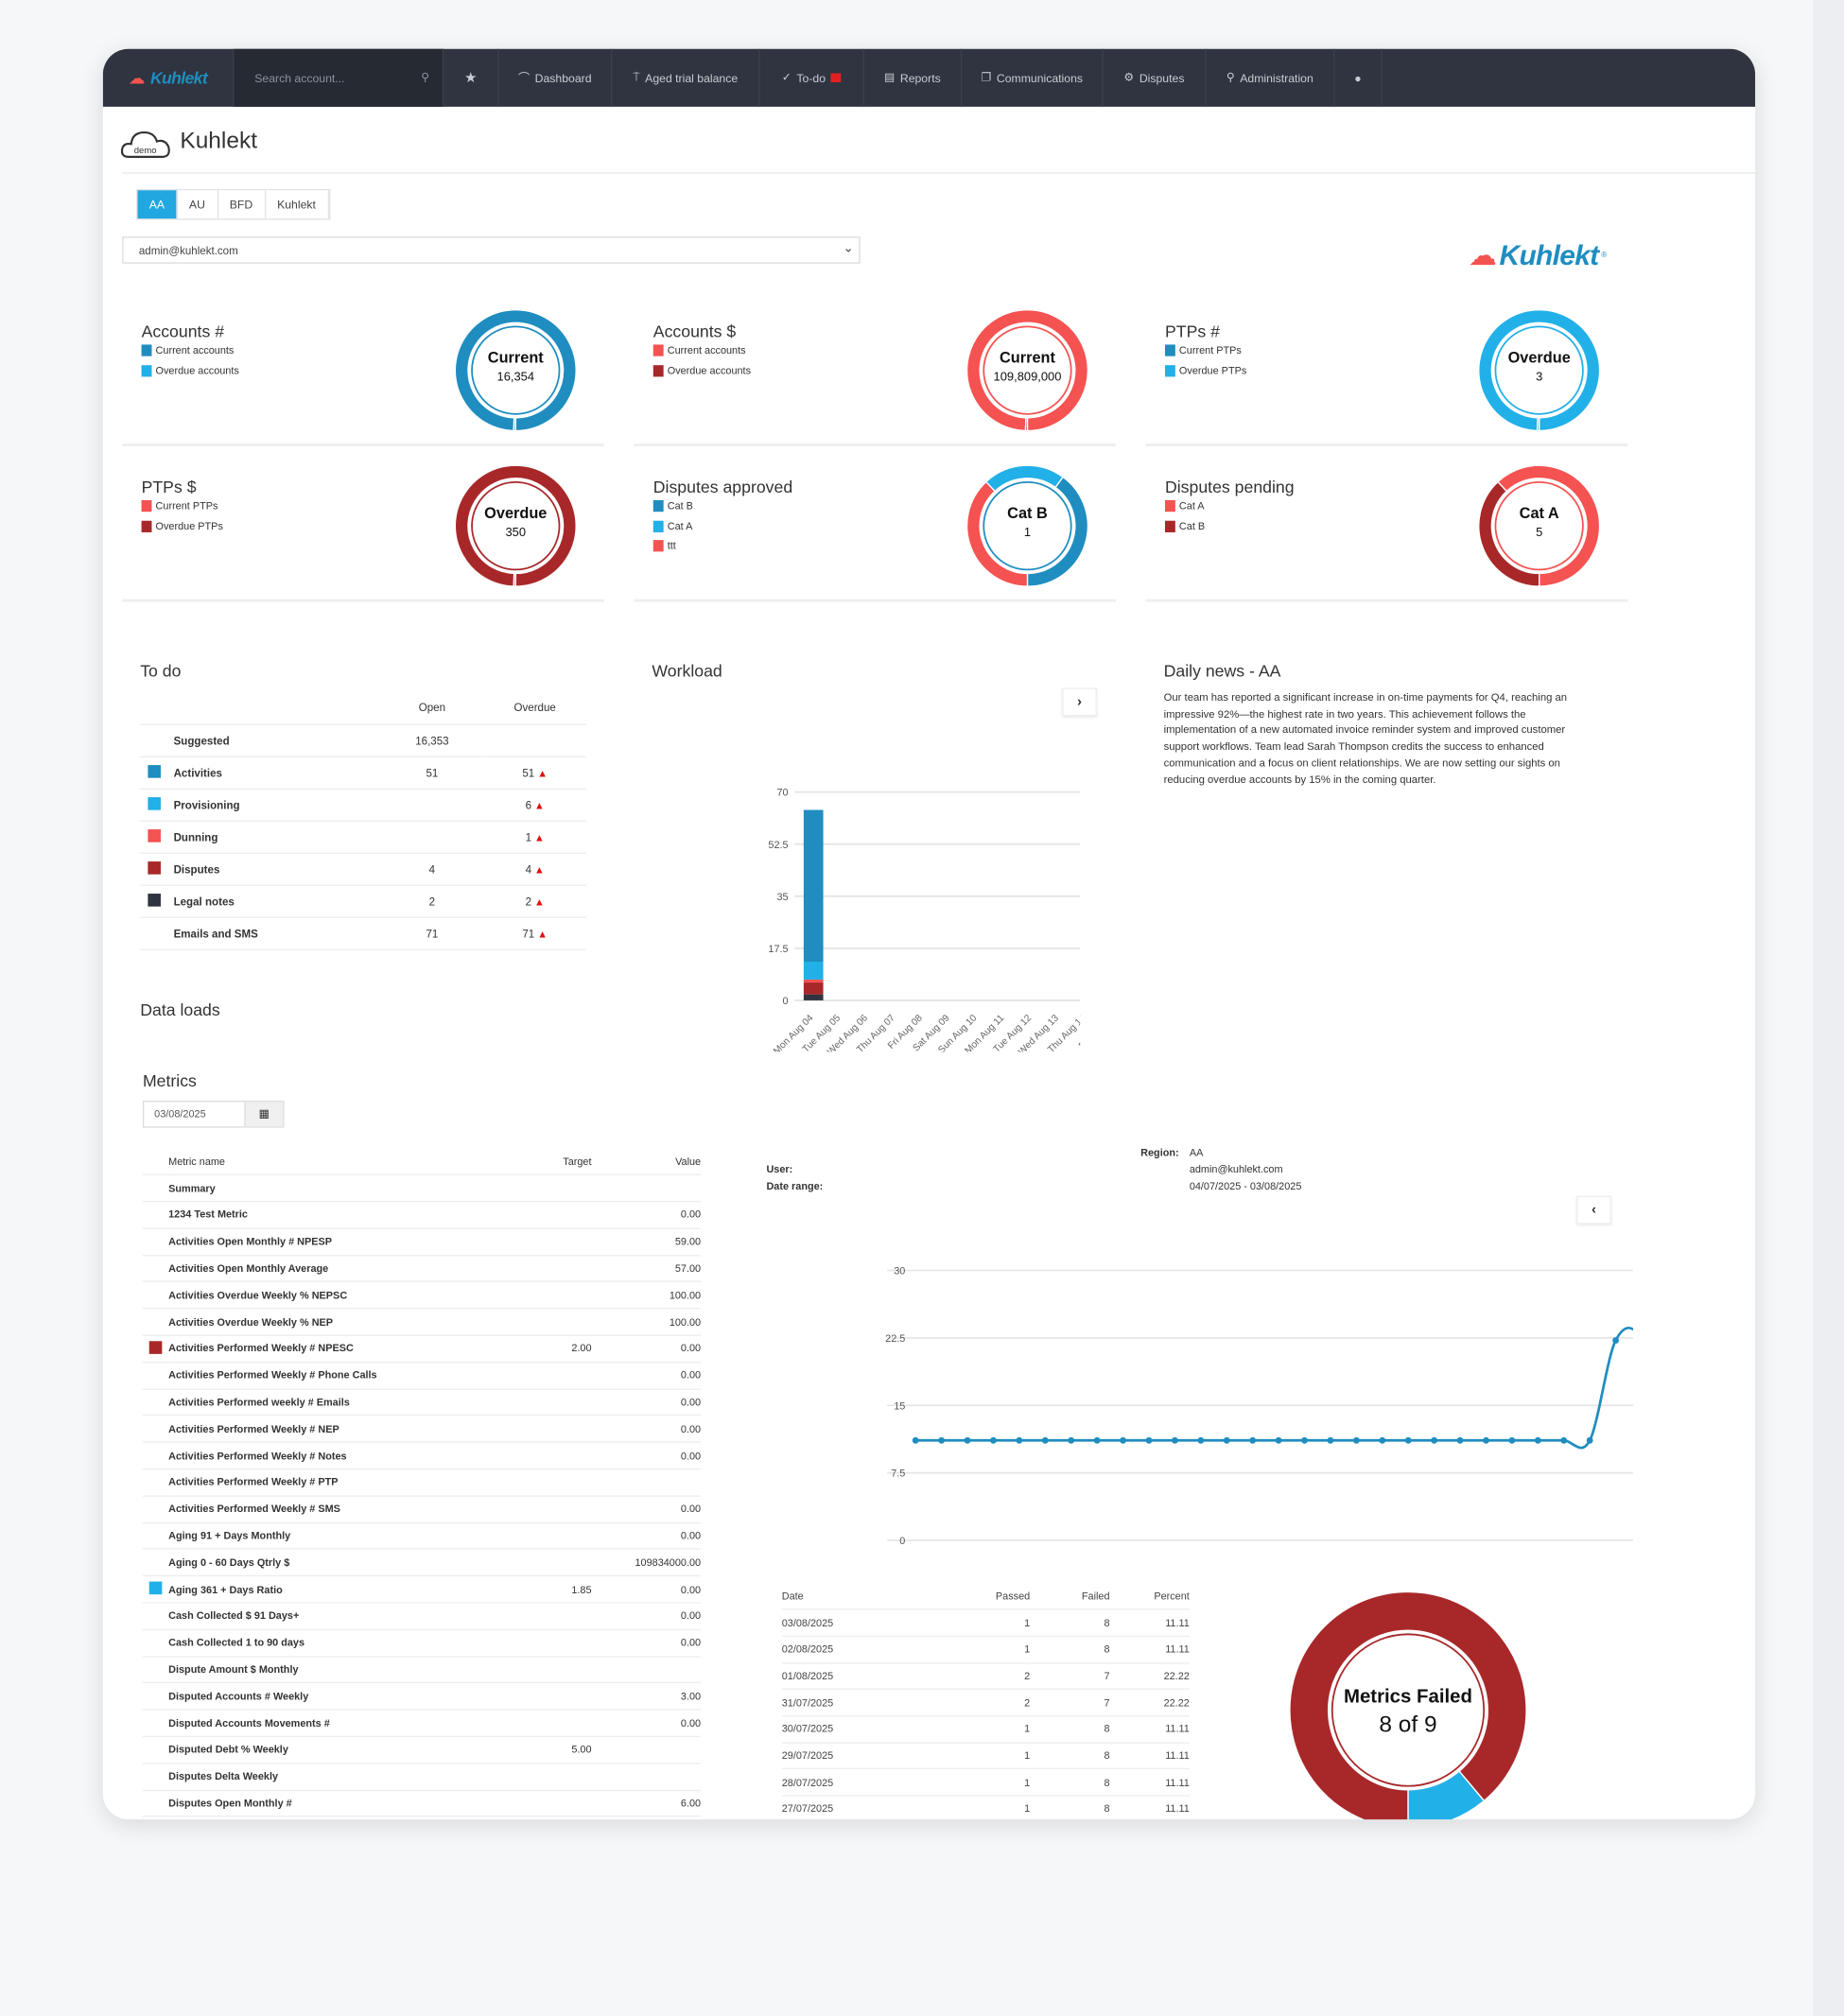 This screenshot has width=1844, height=2016. What do you see at coordinates (363, 901) in the screenshot?
I see `todo-row: Legal notes 2 2 ▲` at bounding box center [363, 901].